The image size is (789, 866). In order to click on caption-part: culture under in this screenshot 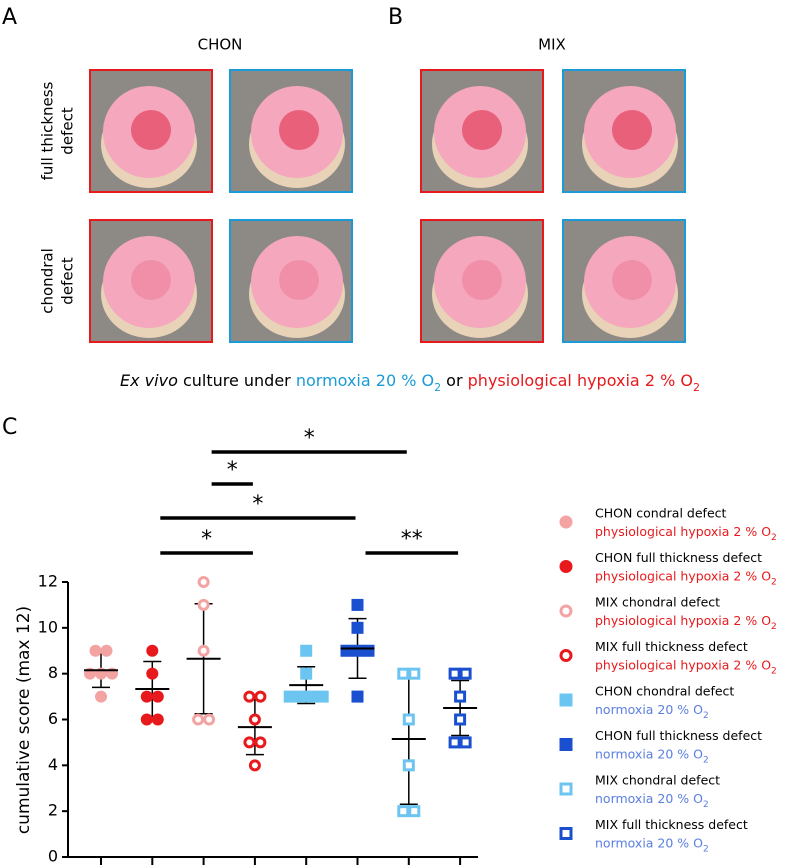, I will do `click(237, 380)`.